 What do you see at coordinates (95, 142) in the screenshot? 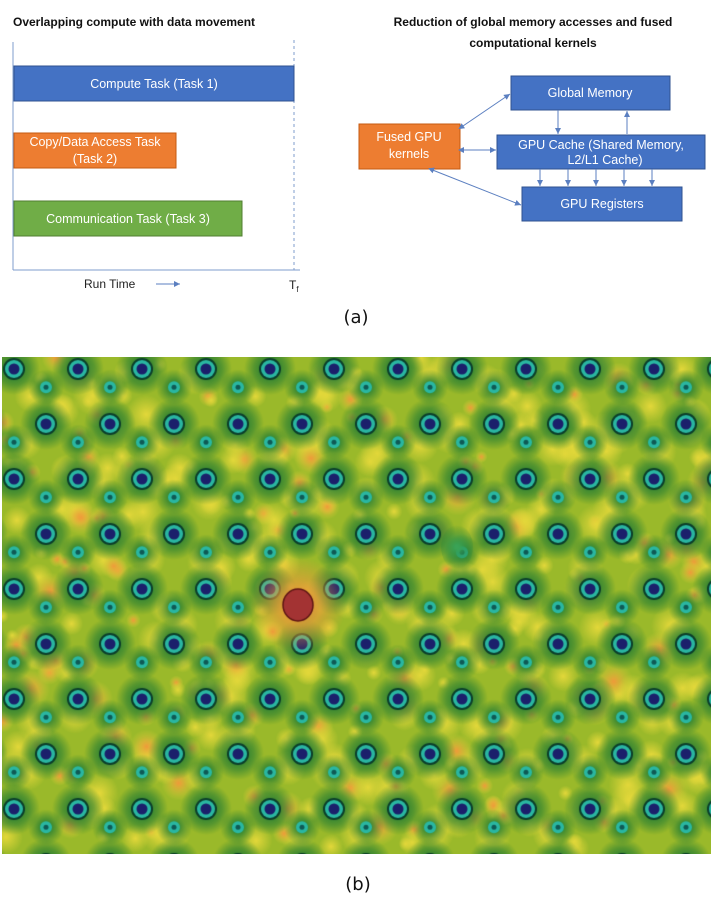
I see `copy-task-label-line1: Copy/Data Access Task` at bounding box center [95, 142].